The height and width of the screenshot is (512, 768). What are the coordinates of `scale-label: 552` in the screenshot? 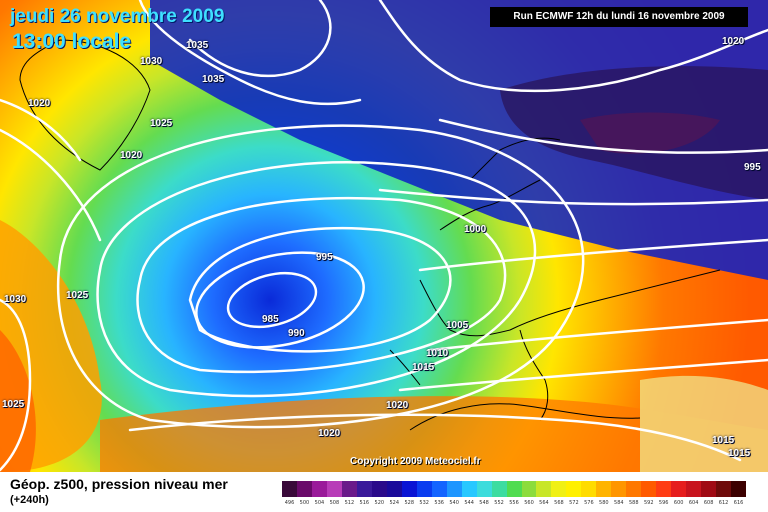 It's located at (499, 503).